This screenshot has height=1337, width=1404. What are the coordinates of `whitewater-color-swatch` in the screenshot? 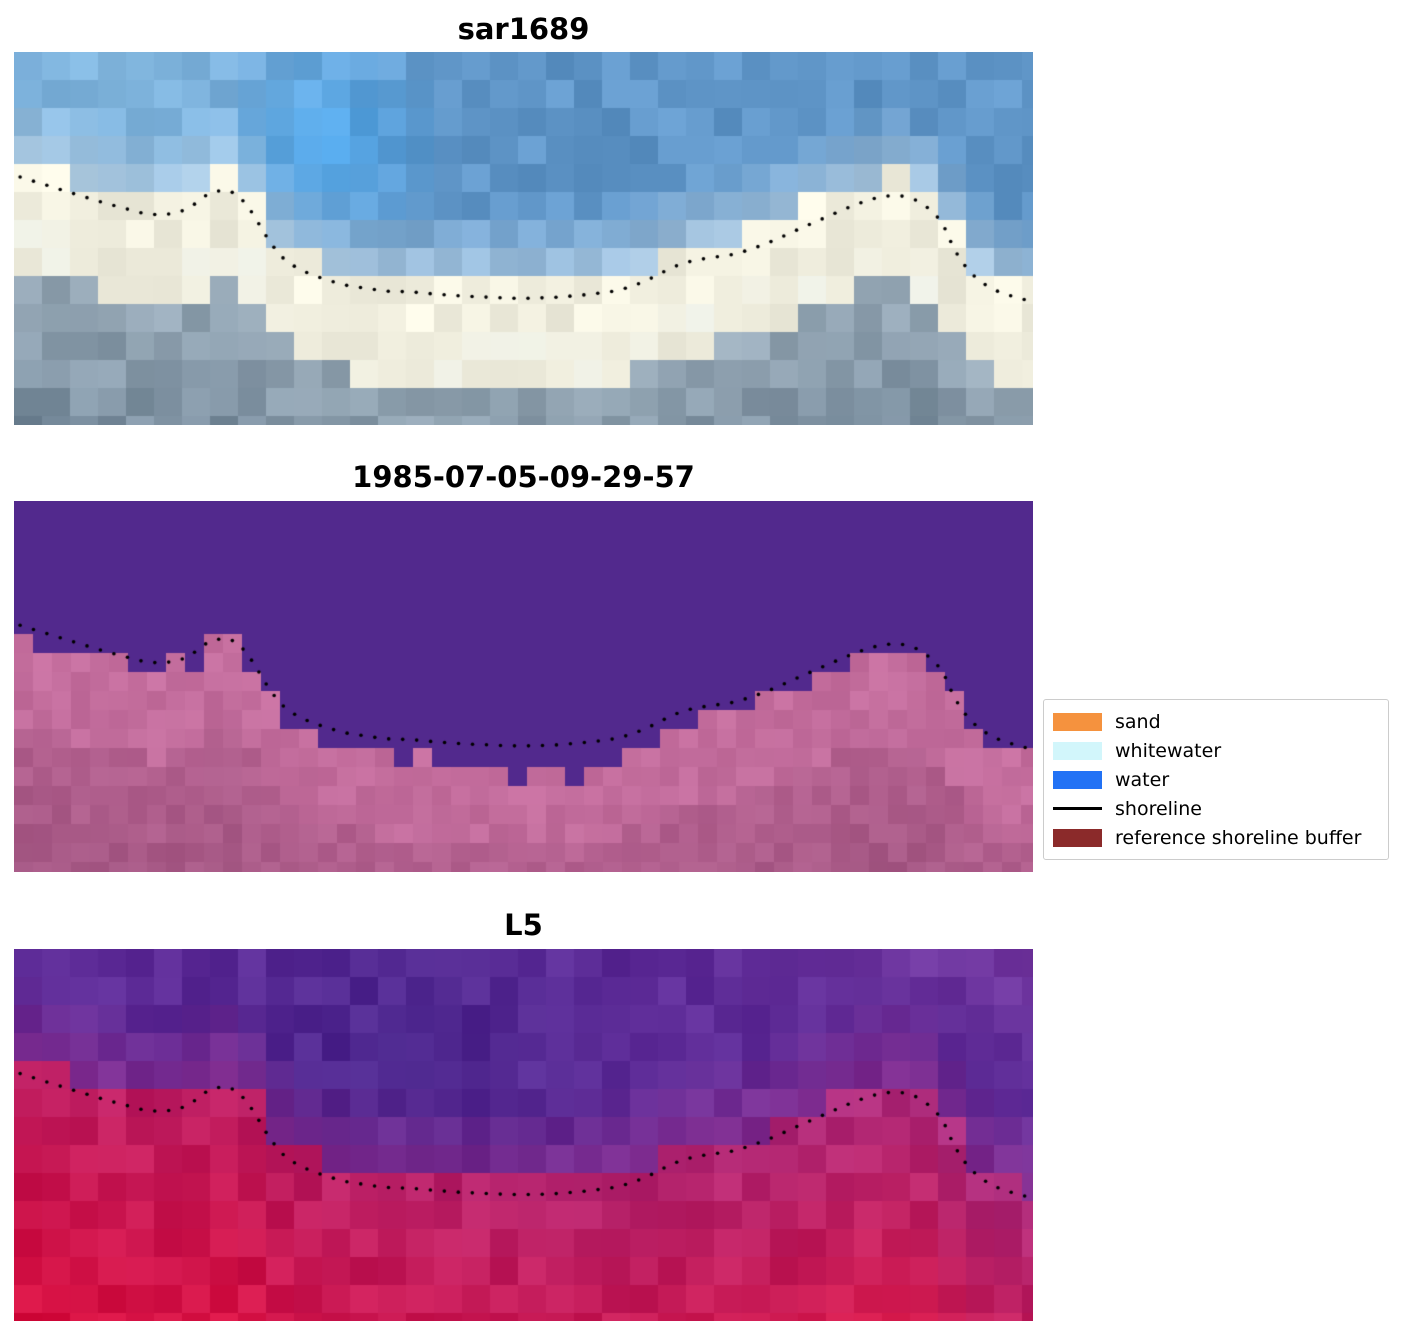 It's located at (1077, 750).